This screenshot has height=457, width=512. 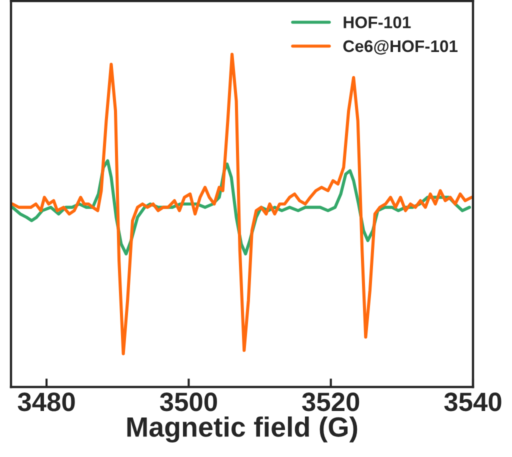 I want to click on legend-label: HOF-101, so click(x=377, y=22).